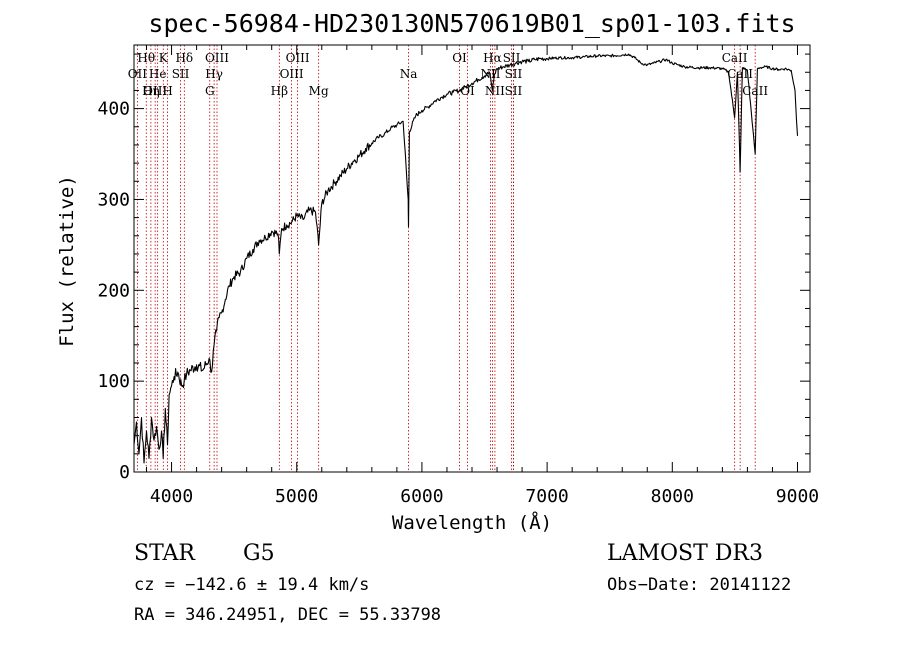 This screenshot has width=900, height=649. I want to click on spectral-line-label: Hη, so click(151, 91).